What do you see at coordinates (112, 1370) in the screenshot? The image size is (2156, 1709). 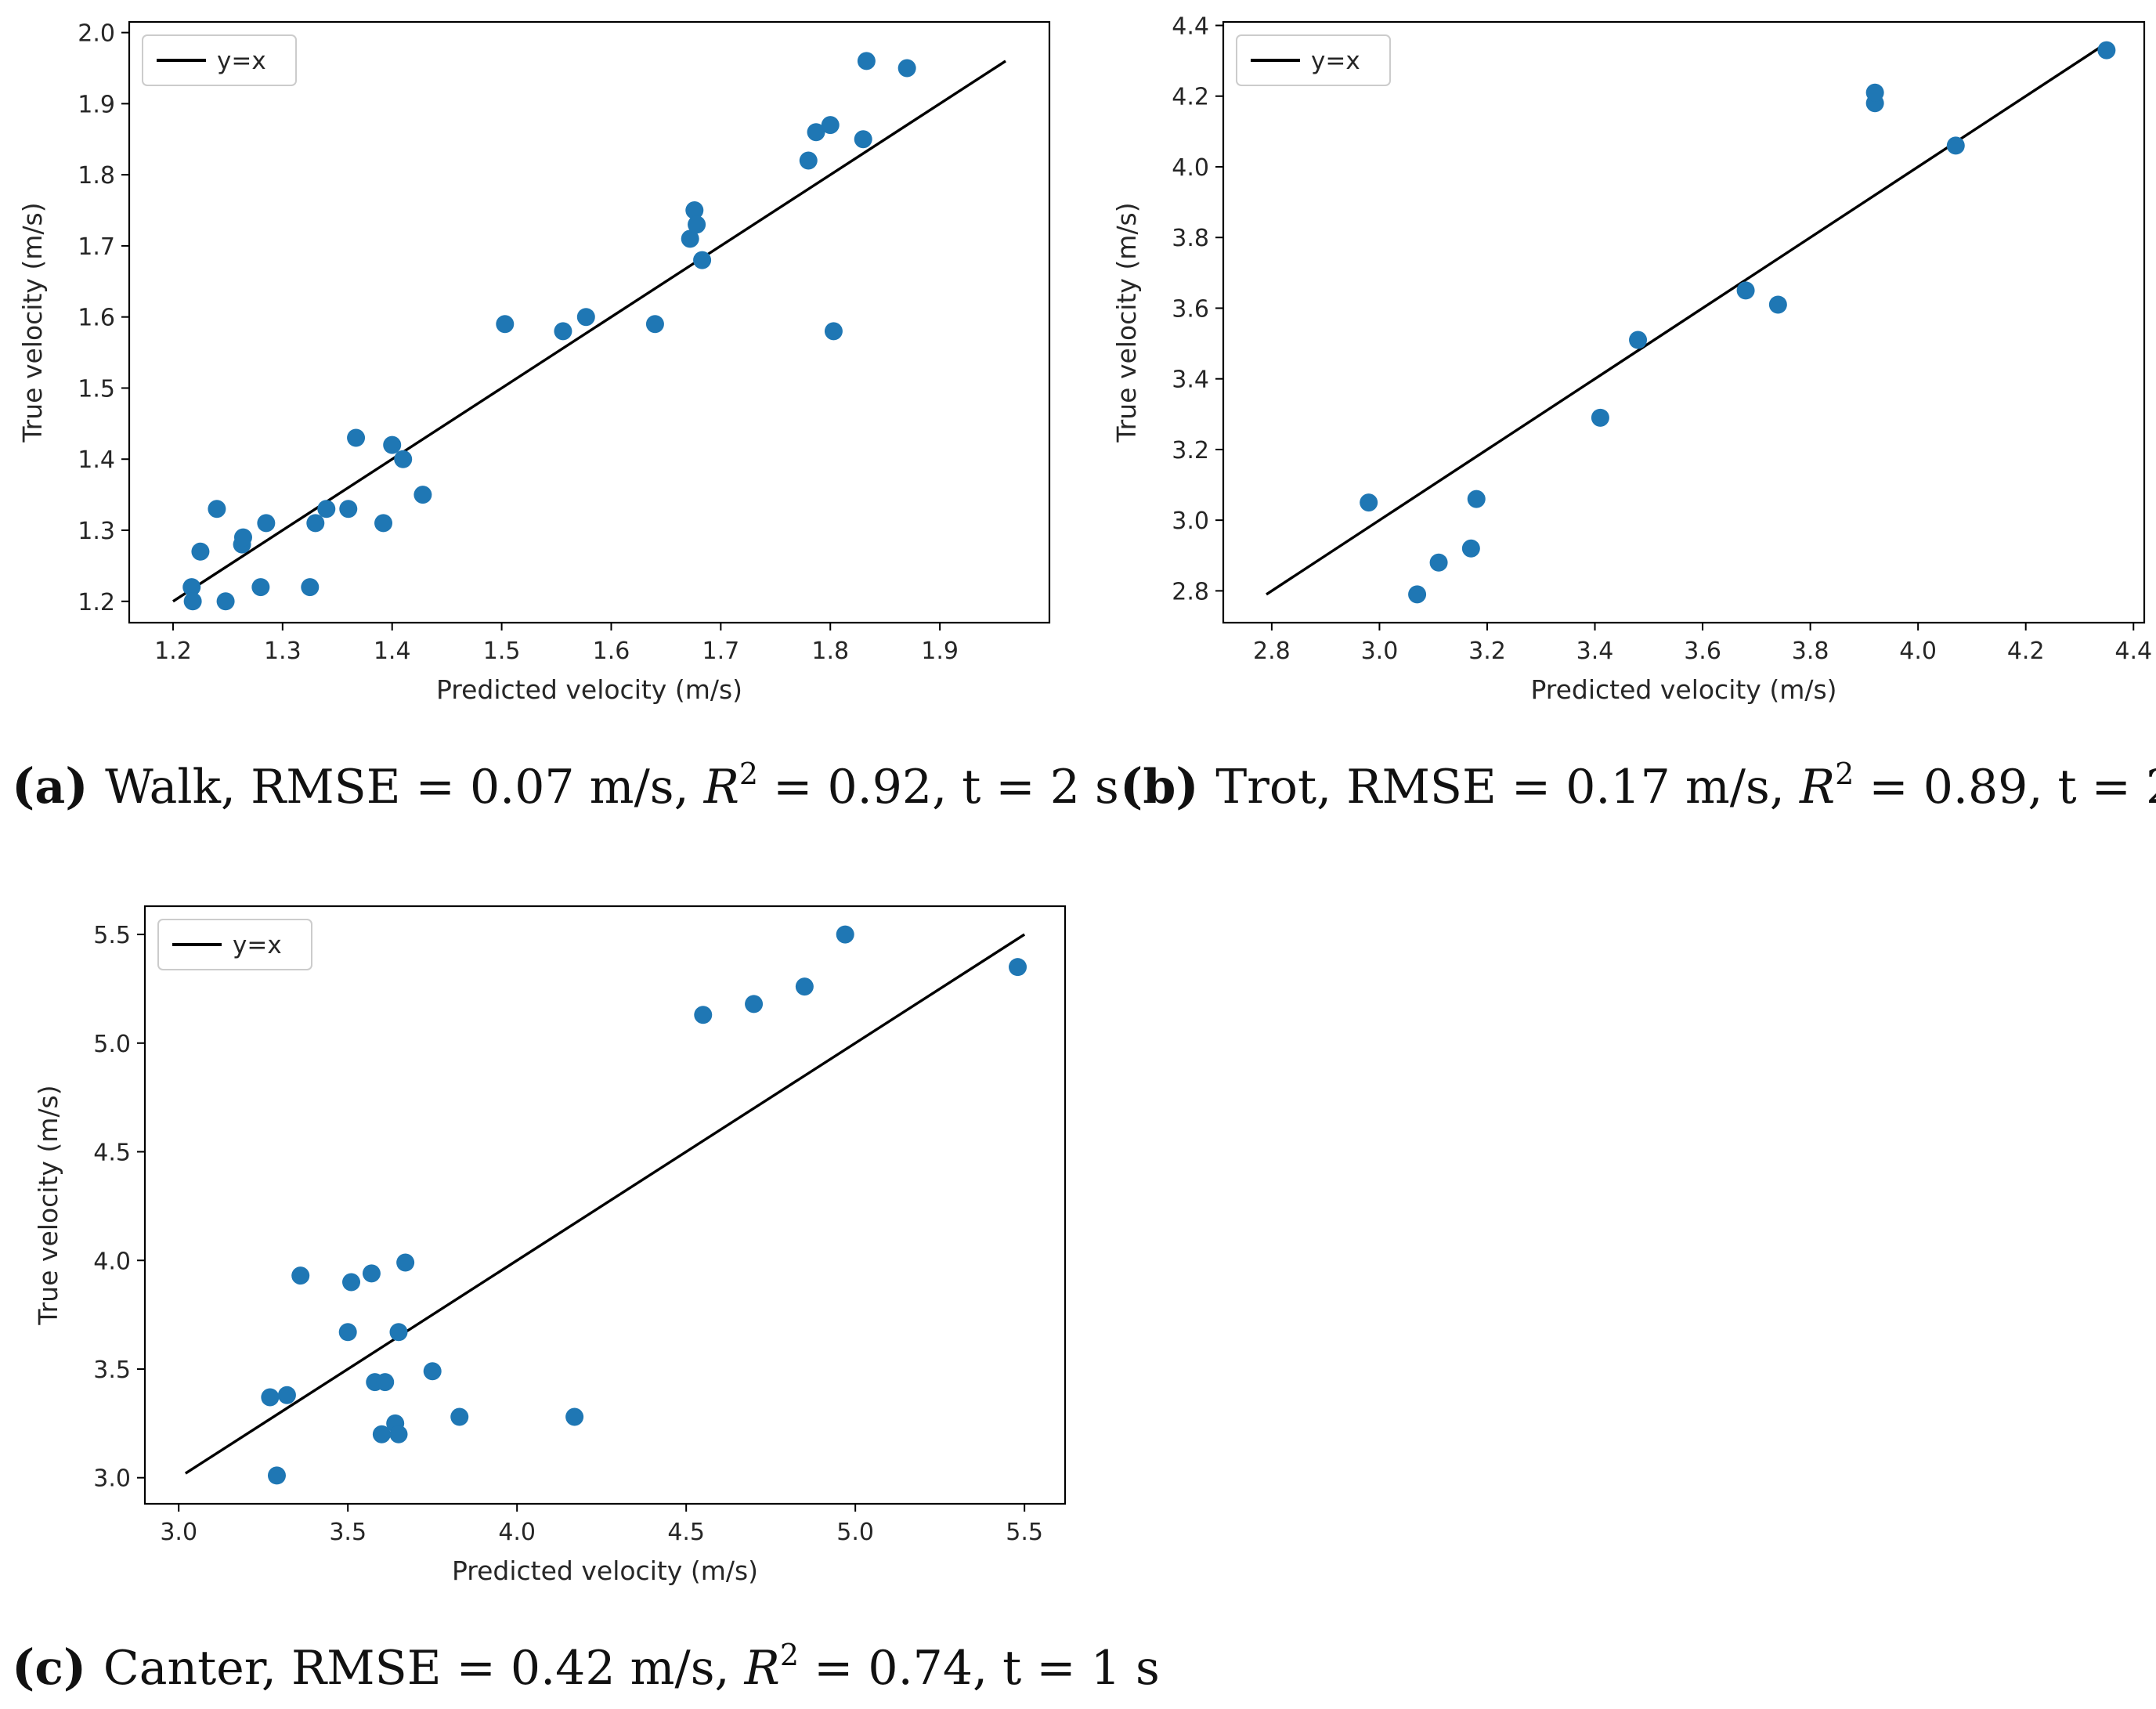 I see `panel-c-y-tick-label: 3.5` at bounding box center [112, 1370].